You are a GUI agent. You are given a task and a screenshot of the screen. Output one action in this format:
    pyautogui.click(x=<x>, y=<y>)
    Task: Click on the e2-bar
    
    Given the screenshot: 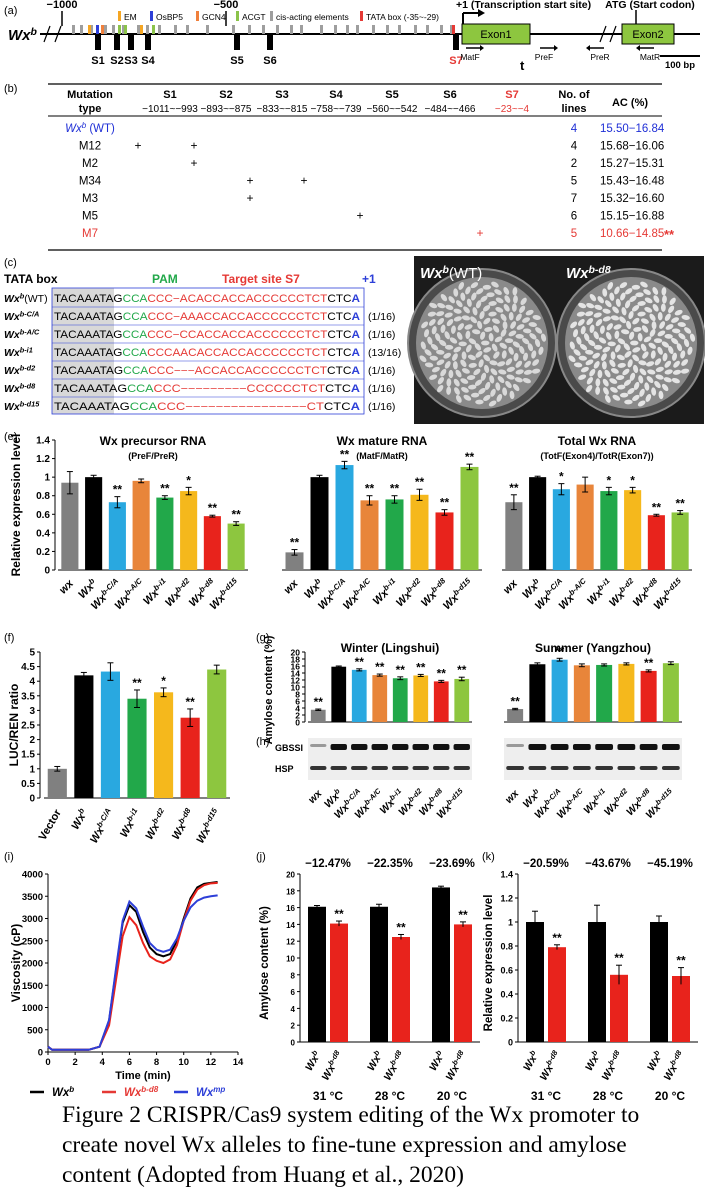 What is the action you would take?
    pyautogui.click(x=514, y=536)
    